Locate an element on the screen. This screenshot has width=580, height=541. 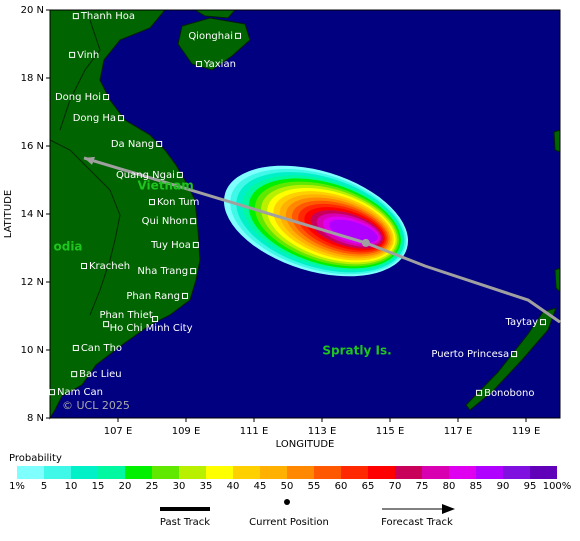
x-axis-label: LONGITUDE is located at coordinates (305, 444).